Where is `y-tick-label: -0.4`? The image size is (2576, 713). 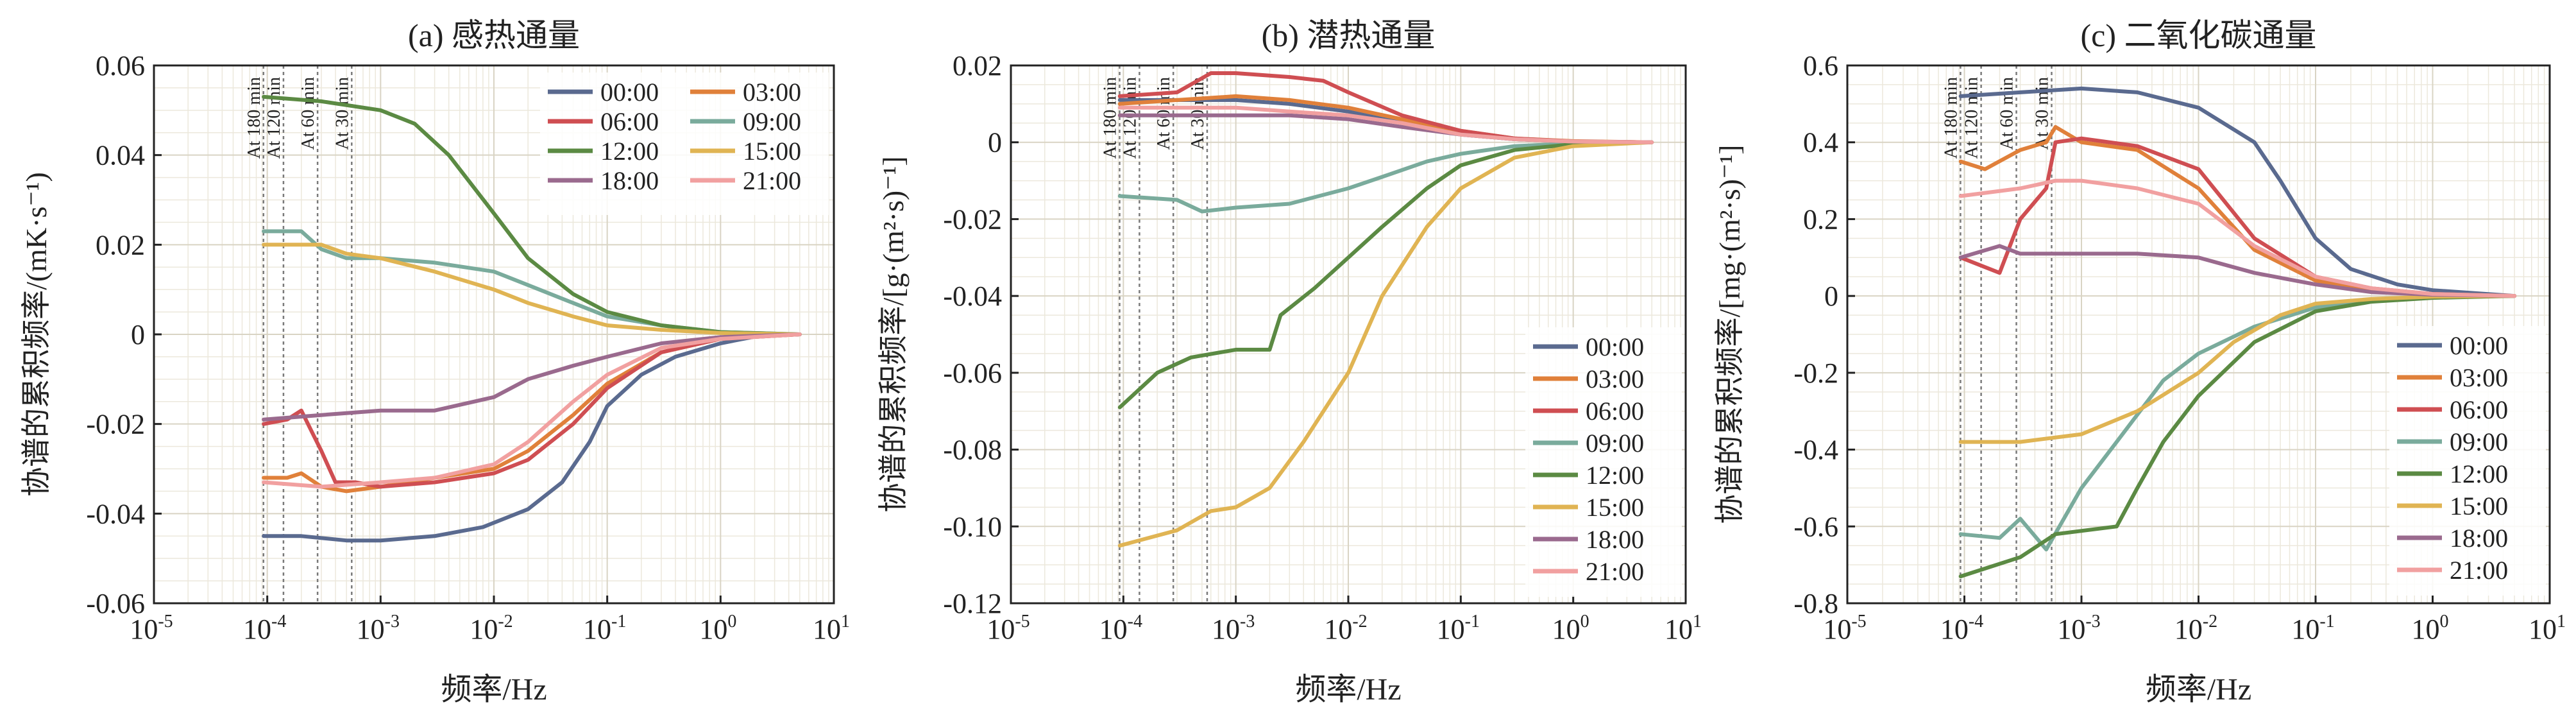
y-tick-label: -0.4 is located at coordinates (1815, 450).